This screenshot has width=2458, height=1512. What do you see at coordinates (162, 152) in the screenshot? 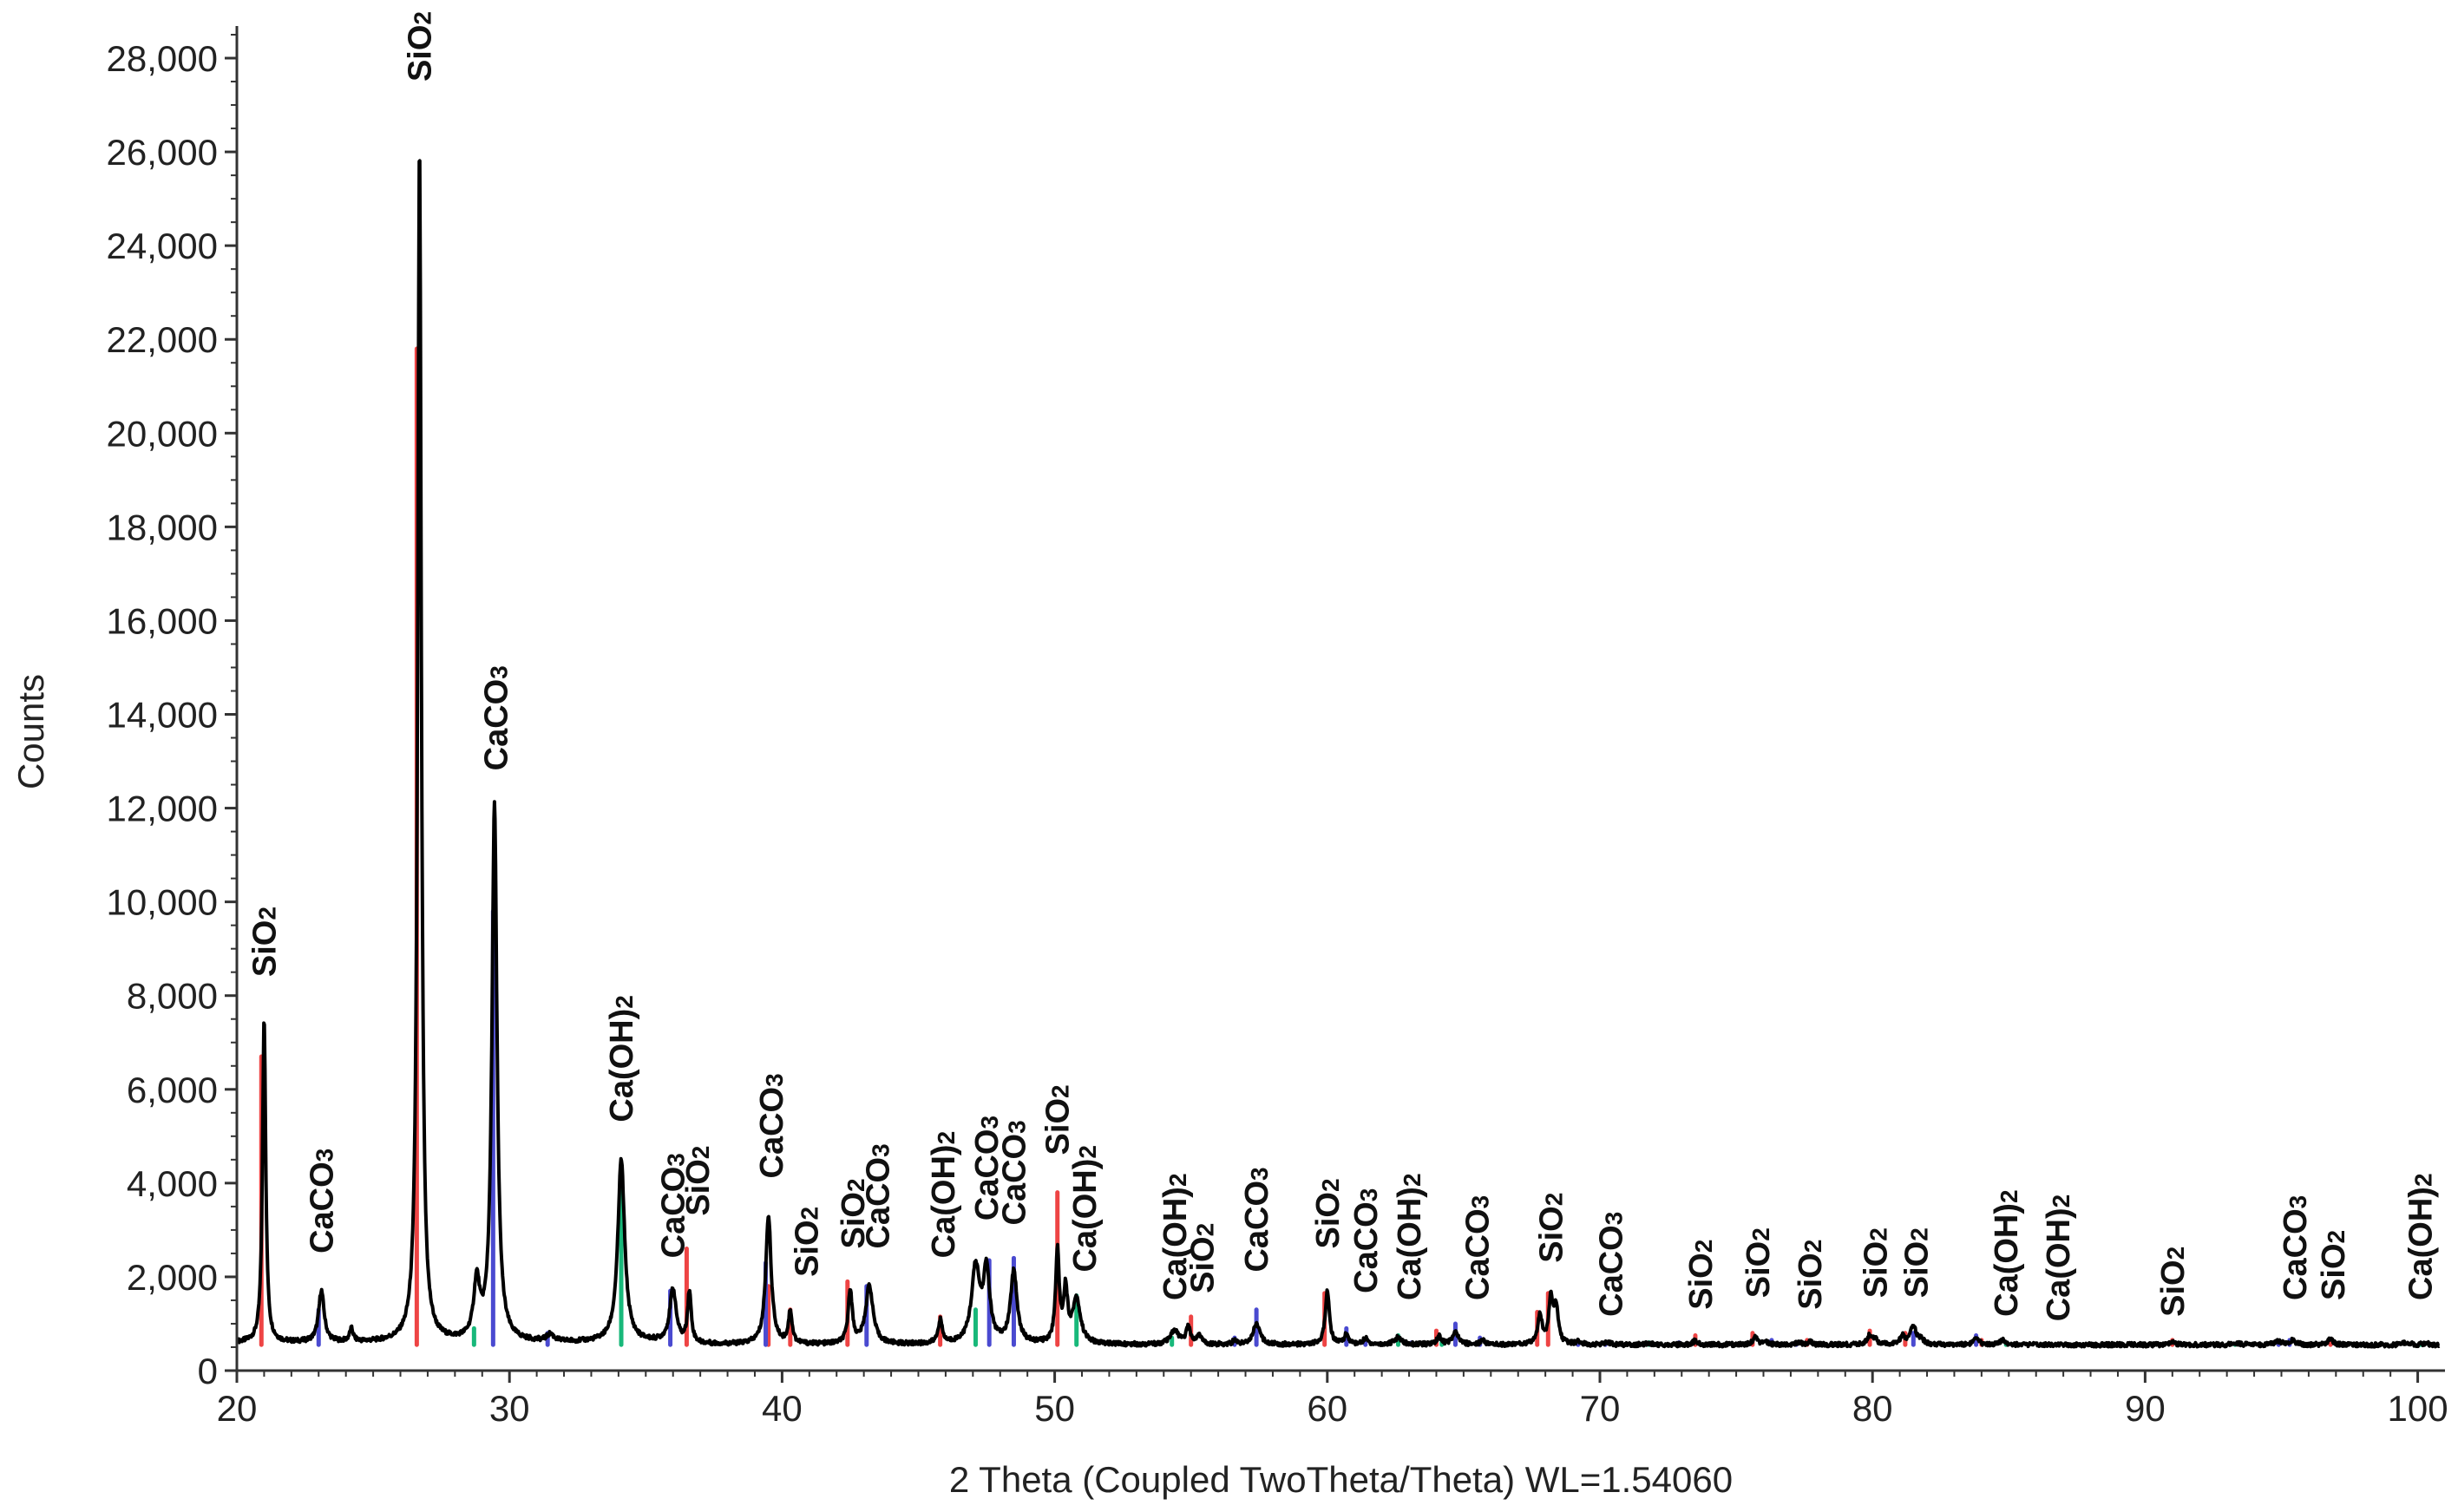
I see `y-tick-label: 26,000` at bounding box center [162, 152].